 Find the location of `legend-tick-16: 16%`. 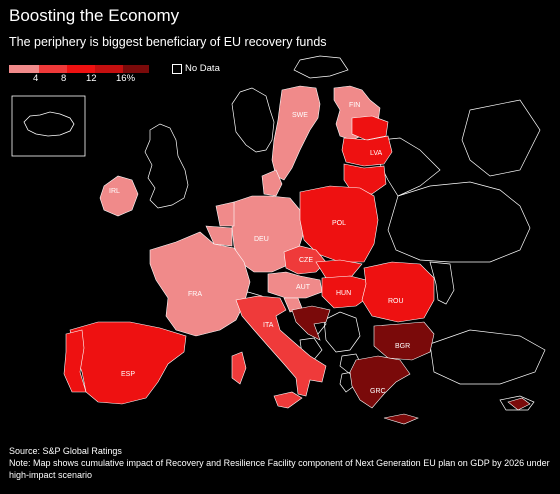

legend-tick-16: 16% is located at coordinates (126, 78).